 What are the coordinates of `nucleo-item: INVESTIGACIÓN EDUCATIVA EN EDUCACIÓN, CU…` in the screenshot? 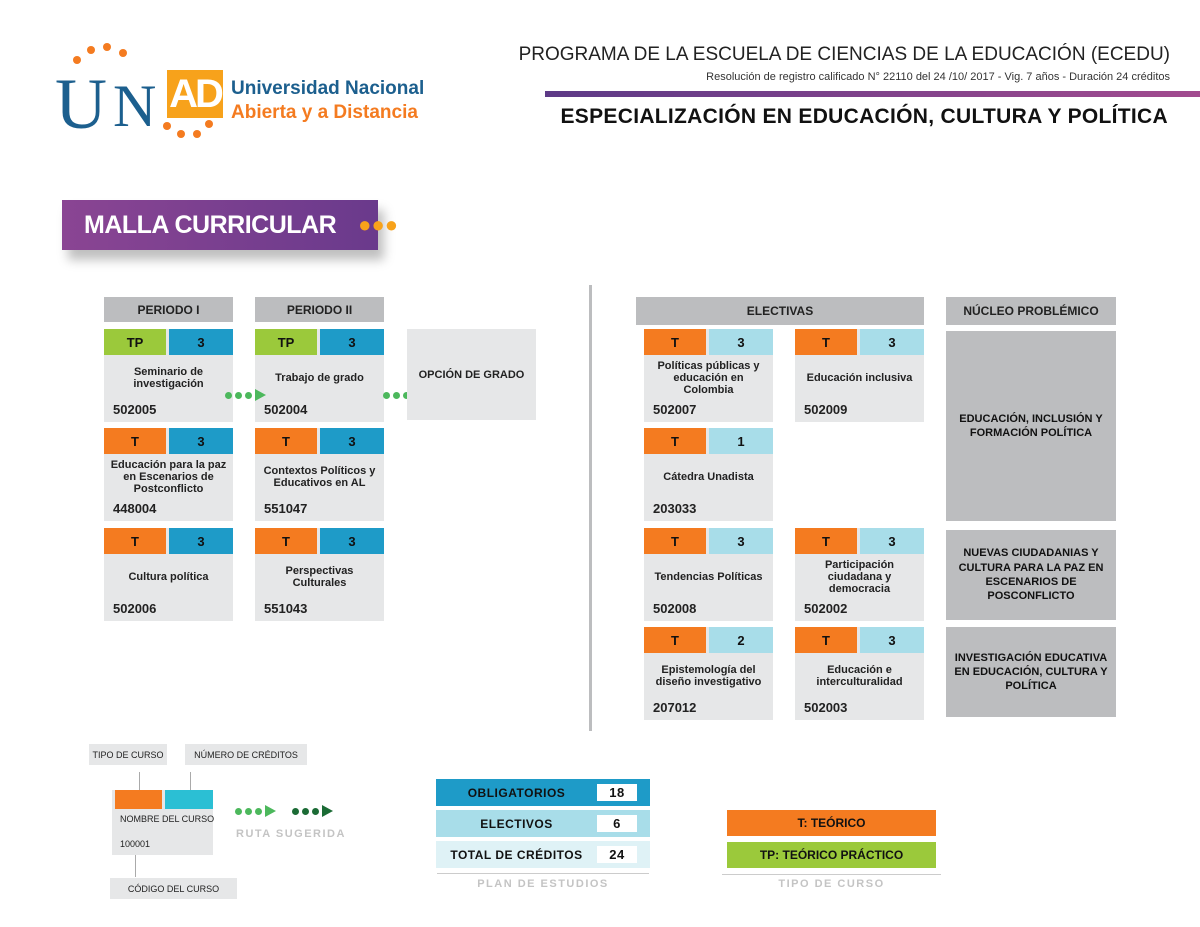 It's located at (1031, 672).